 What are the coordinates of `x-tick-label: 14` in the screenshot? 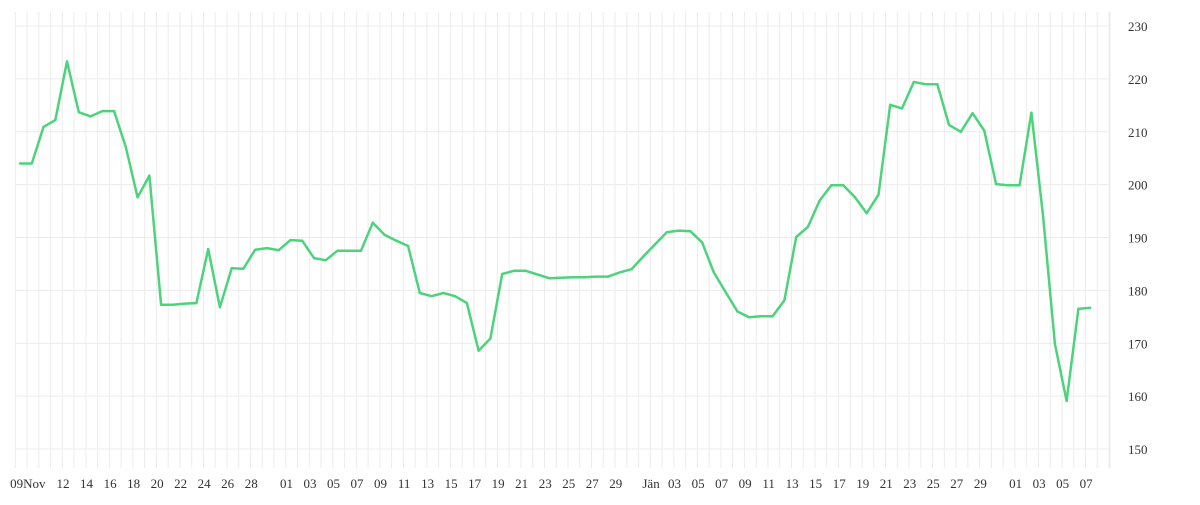 It's located at (87, 483).